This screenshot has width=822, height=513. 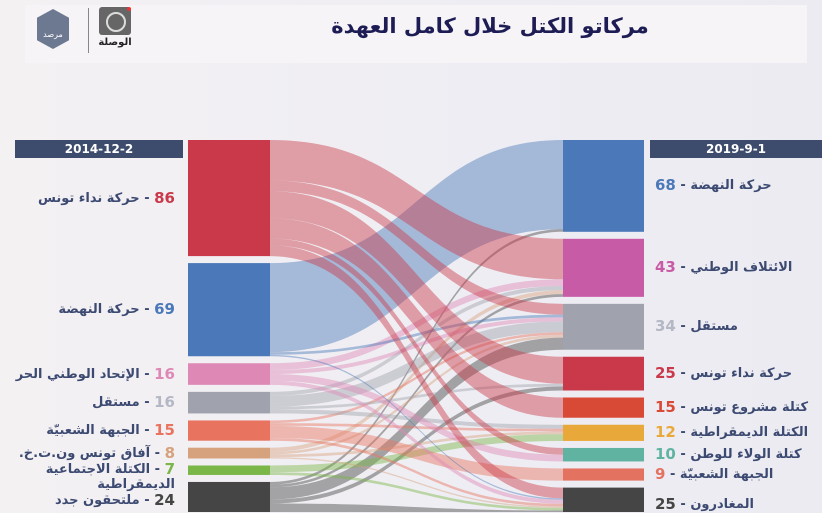 I want to click on observatory-logo, so click(x=53, y=29).